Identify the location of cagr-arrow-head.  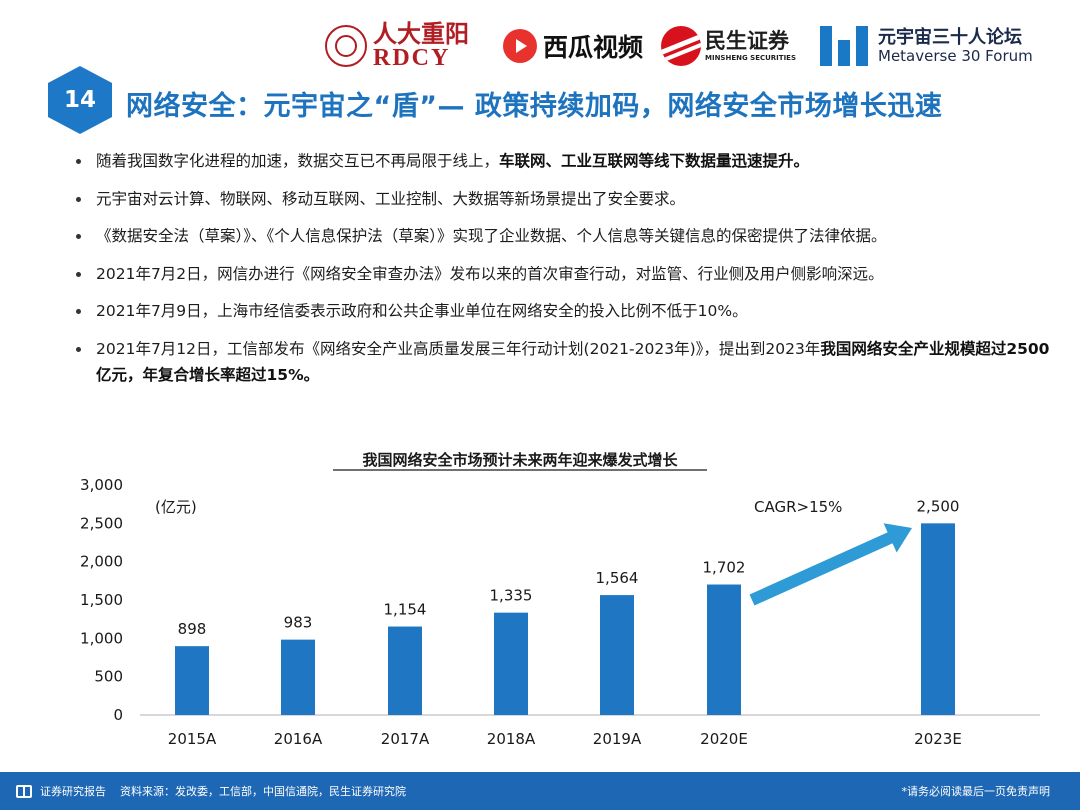
(898, 538).